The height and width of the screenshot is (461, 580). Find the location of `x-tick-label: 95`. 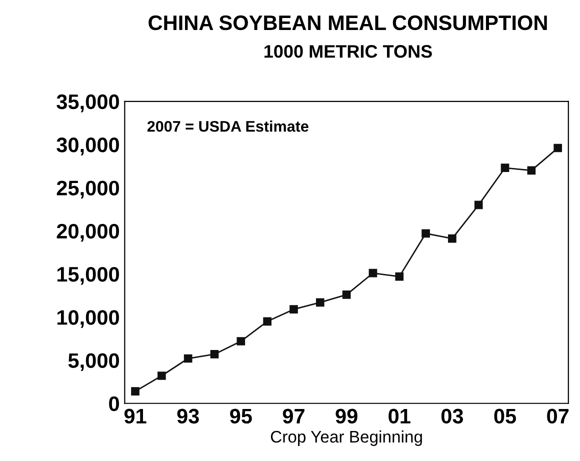

x-tick-label: 95 is located at coordinates (241, 416).